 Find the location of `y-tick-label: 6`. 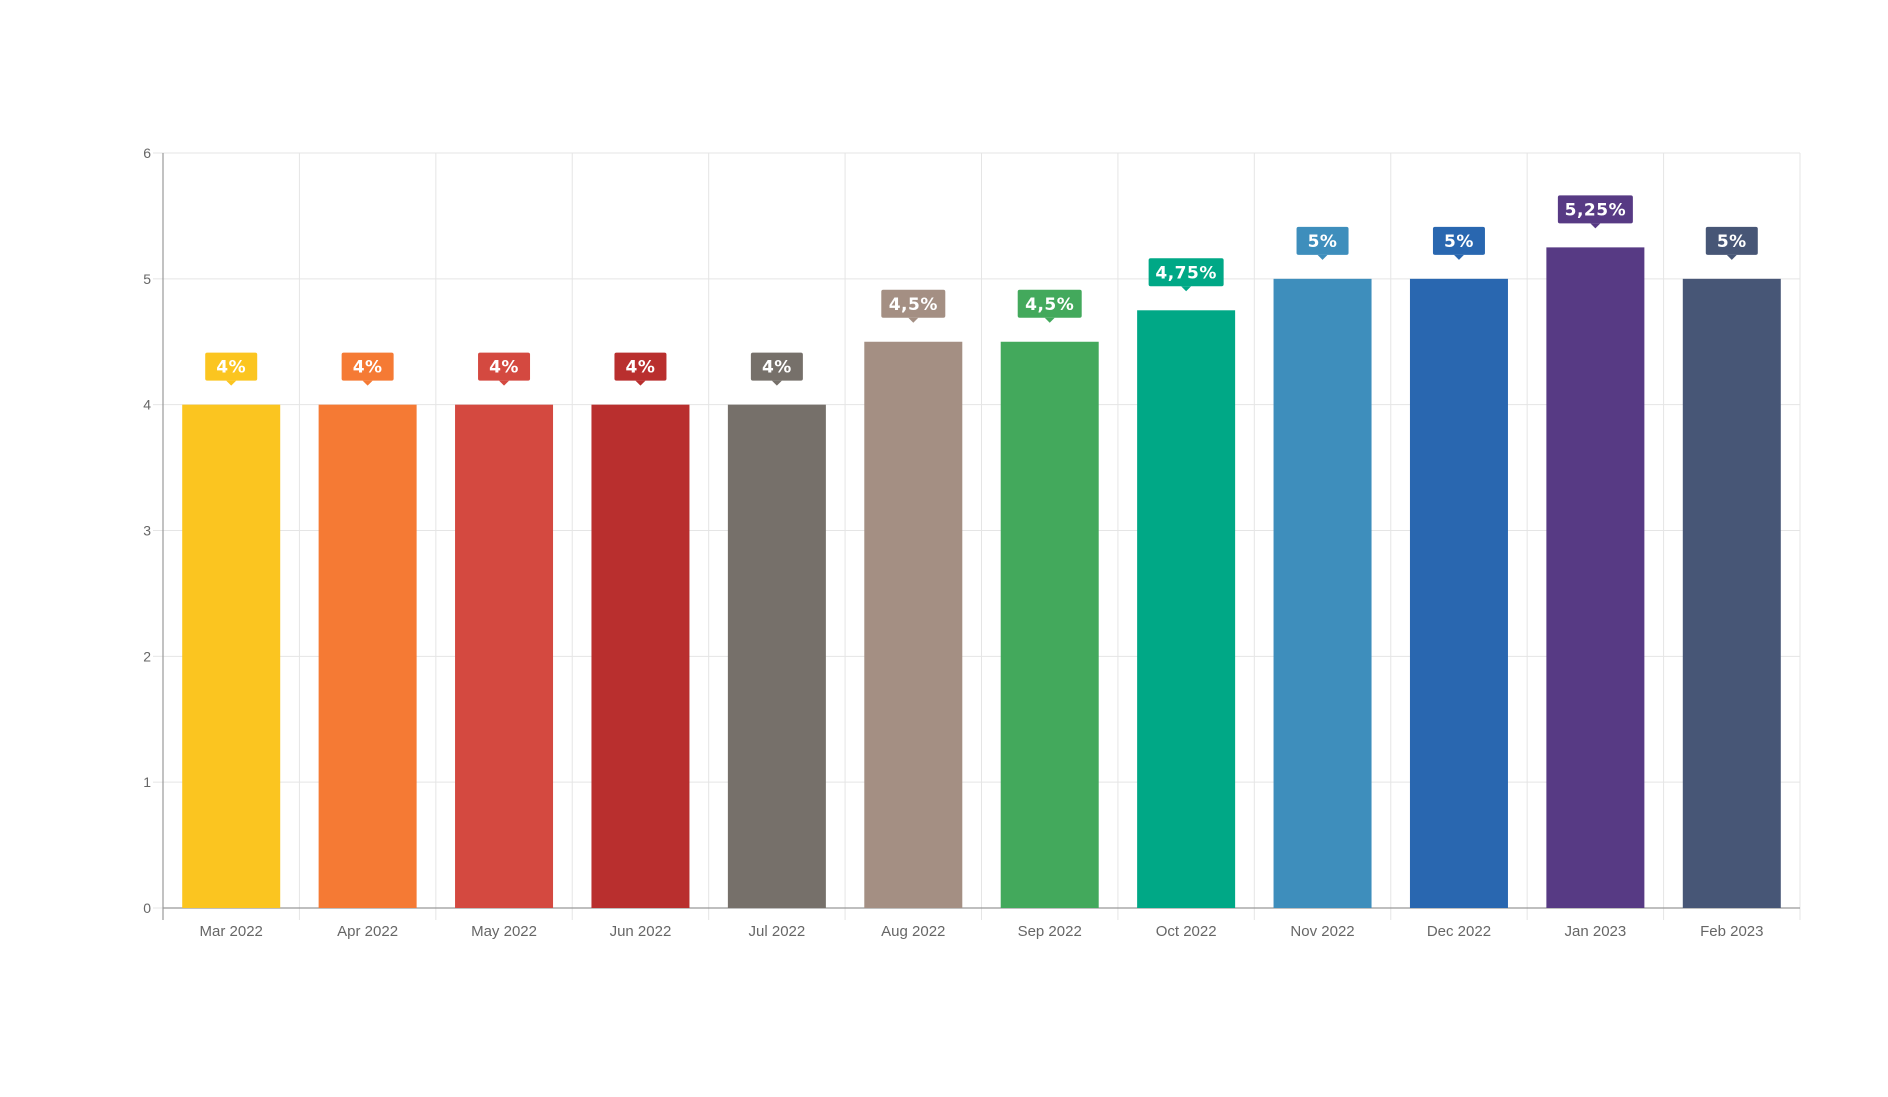

y-tick-label: 6 is located at coordinates (147, 153).